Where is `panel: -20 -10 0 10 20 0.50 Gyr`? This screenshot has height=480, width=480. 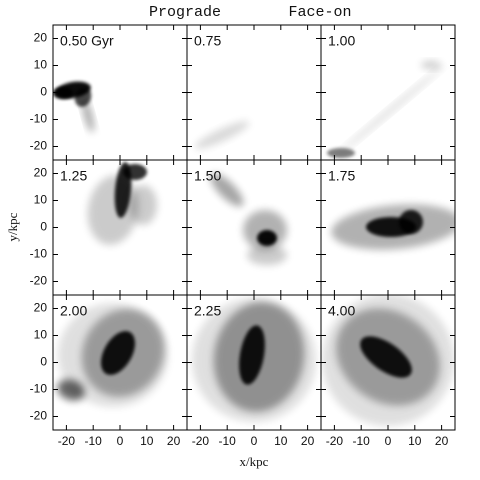 panel: -20 -10 0 10 20 0.50 Gyr is located at coordinates (109, 92).